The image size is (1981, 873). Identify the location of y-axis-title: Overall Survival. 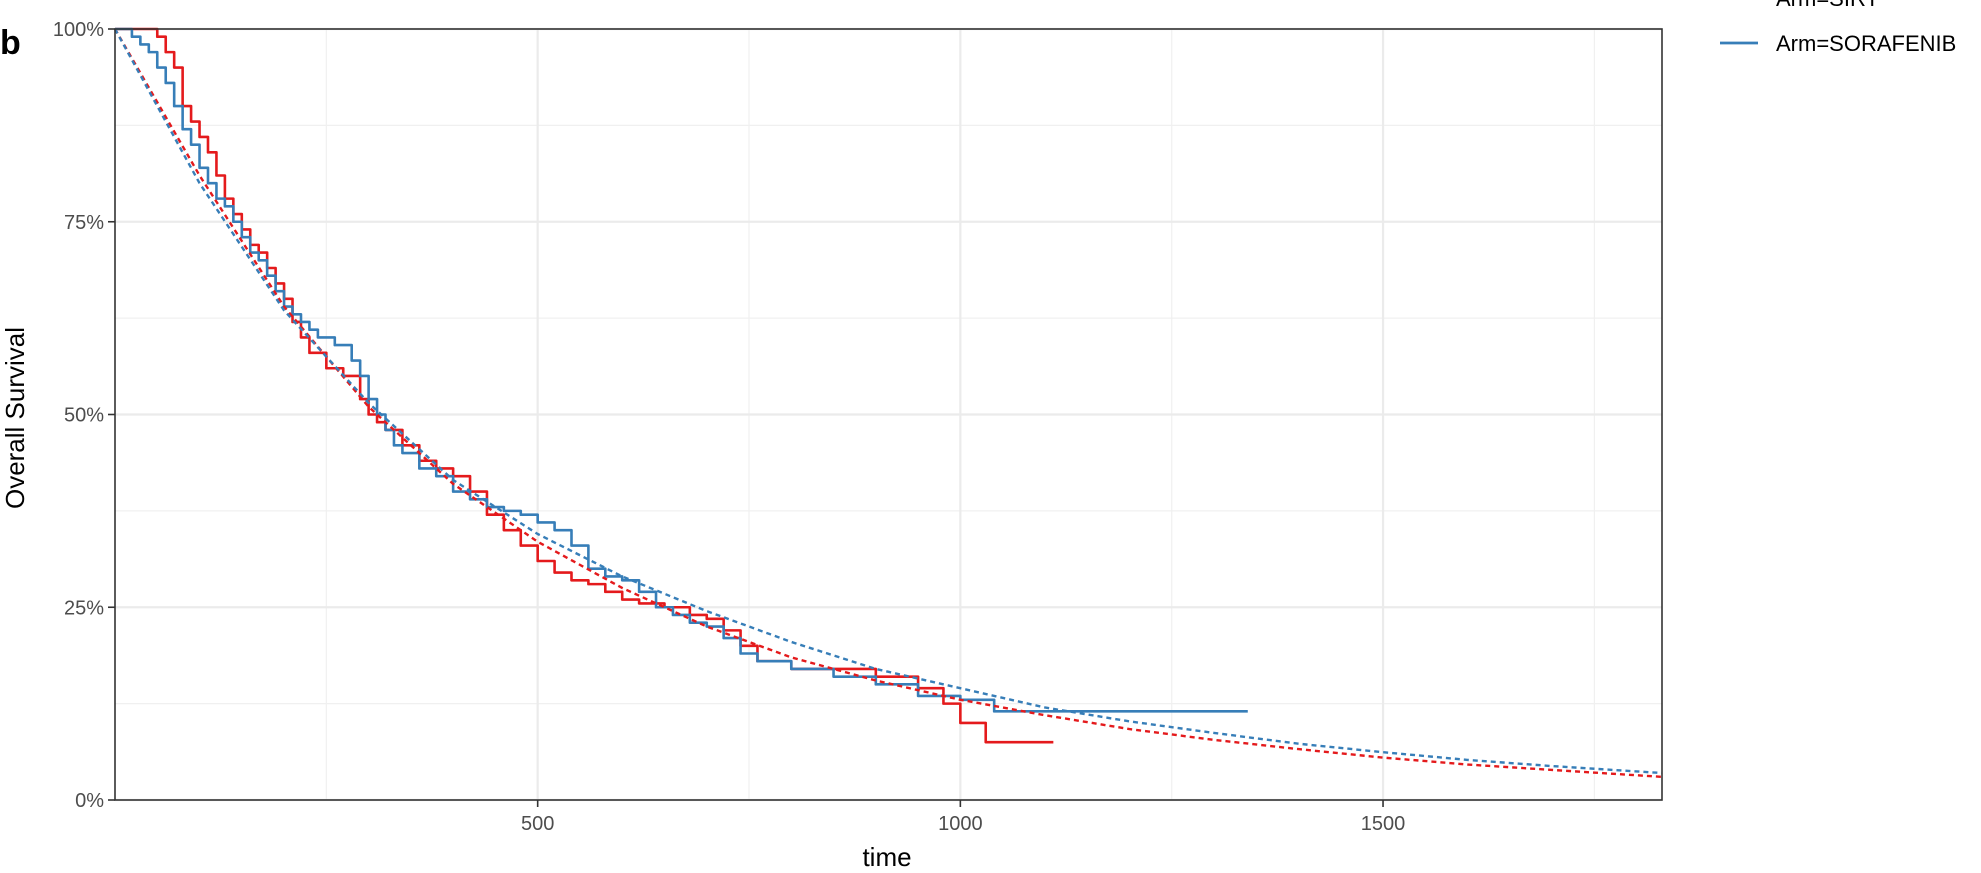
(15, 418).